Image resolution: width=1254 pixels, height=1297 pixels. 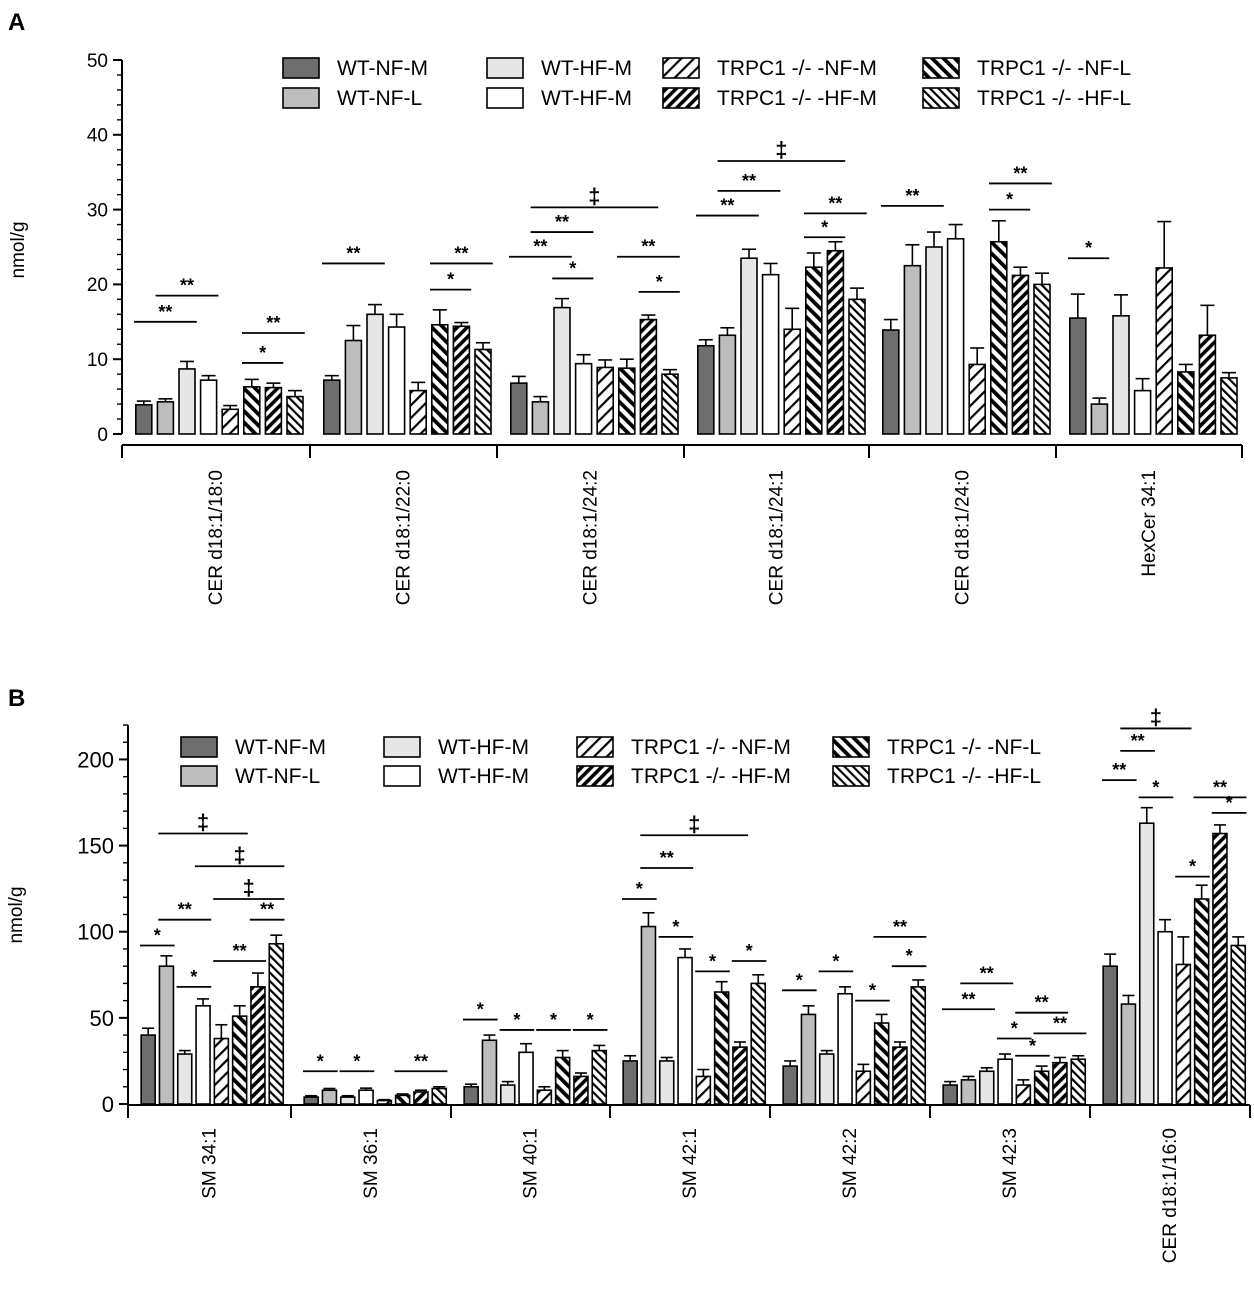 What do you see at coordinates (404, 537) in the screenshot?
I see `panel-a-category-label-cer-d18-1-22-0: CER d18:1/22:0` at bounding box center [404, 537].